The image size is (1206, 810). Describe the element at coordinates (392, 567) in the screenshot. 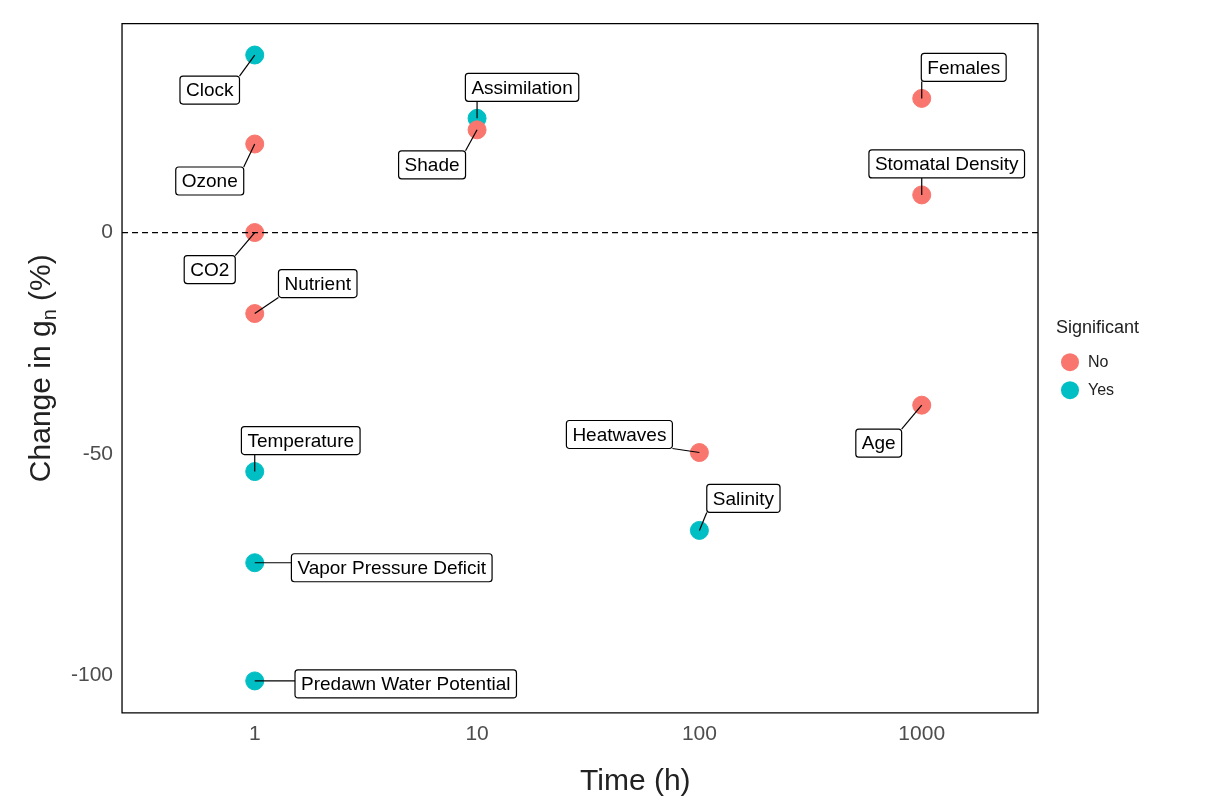

I see `annotation: Vapor Pressure Deficit` at that location.